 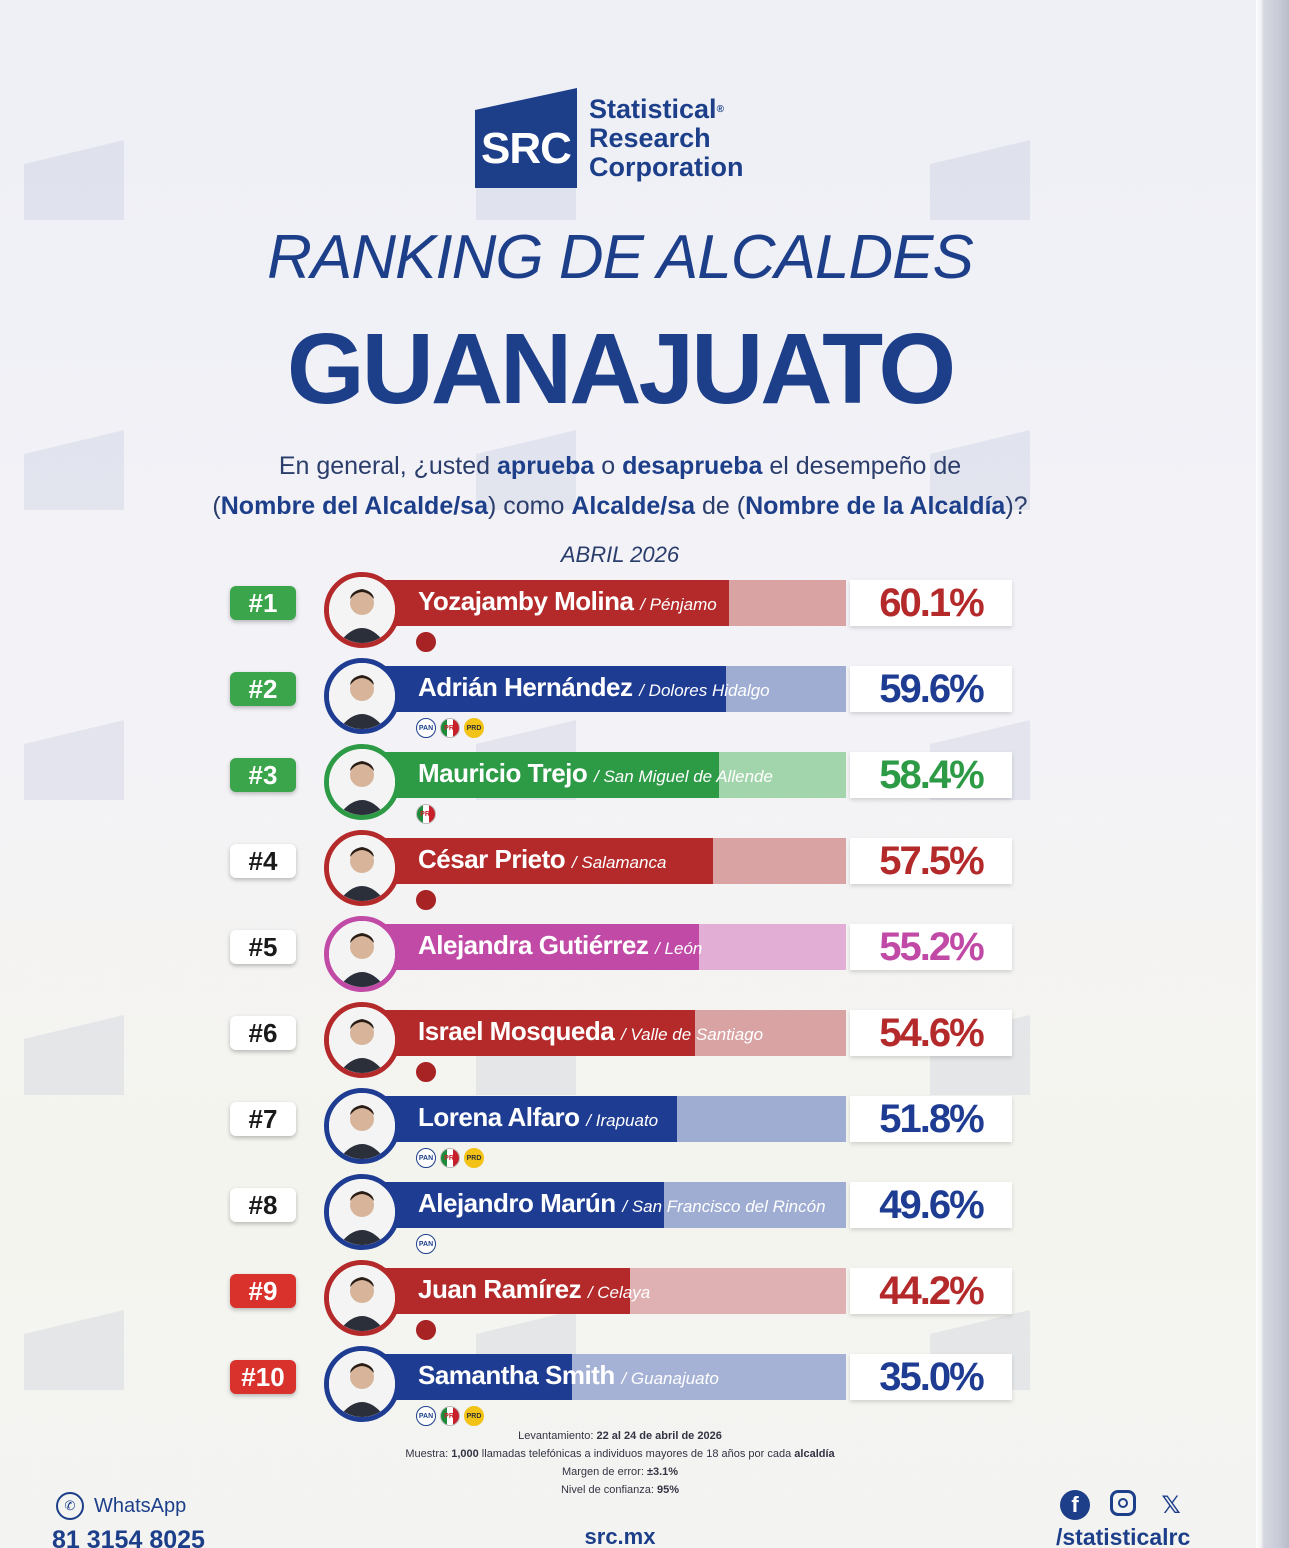 I want to click on municipality: / Guanajuato, so click(x=670, y=1378).